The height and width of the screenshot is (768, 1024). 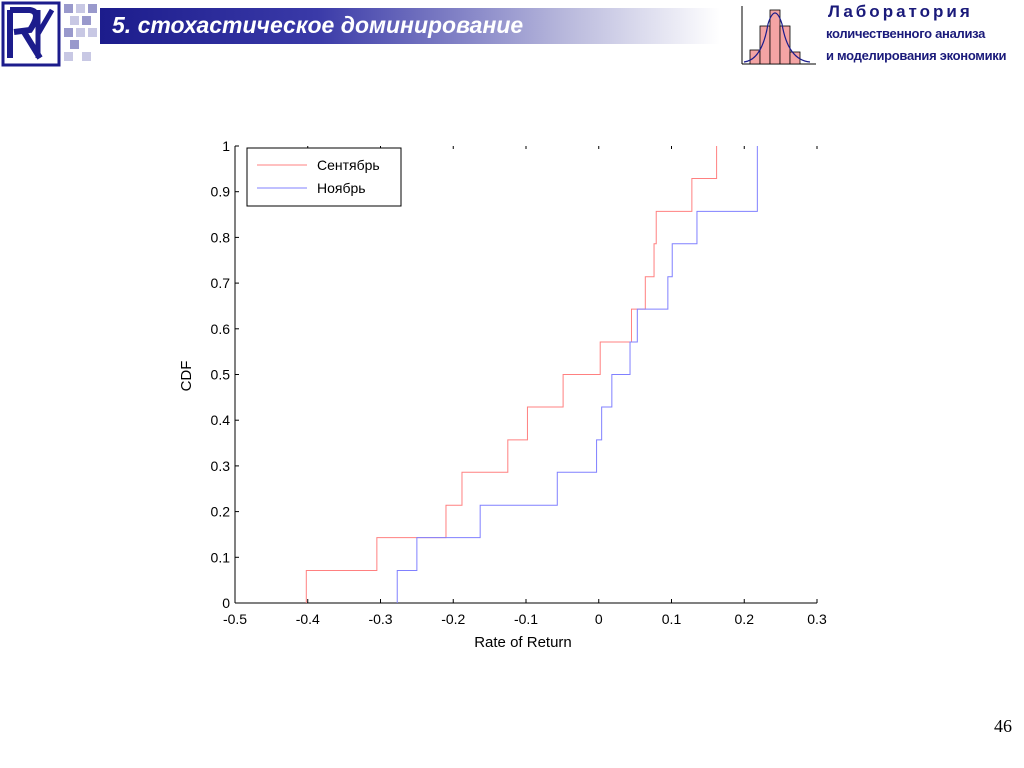 I want to click on y-tick-label: 1, so click(x=226, y=146).